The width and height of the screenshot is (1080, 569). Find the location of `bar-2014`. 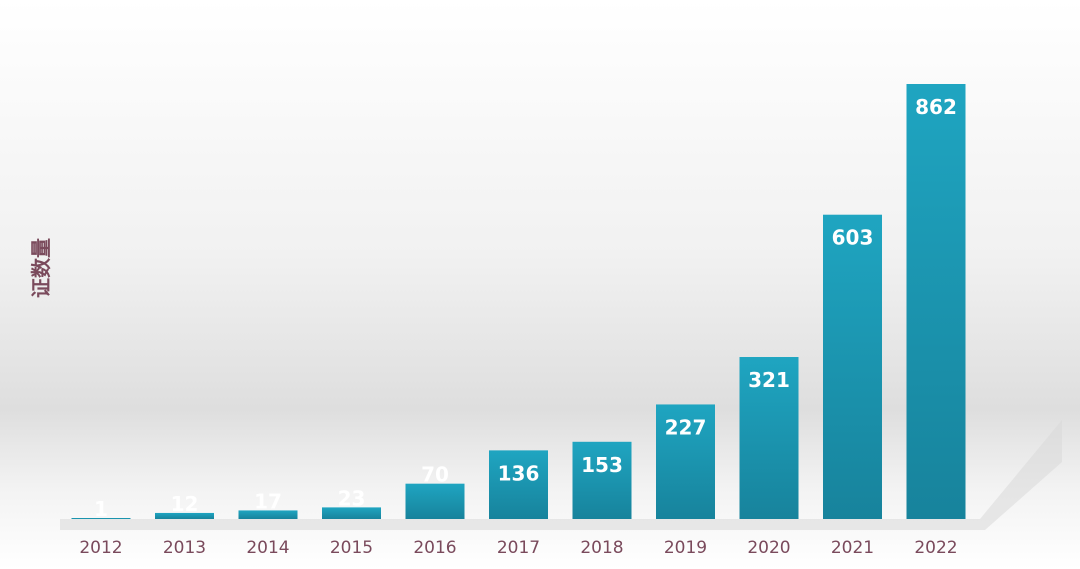

bar-2014 is located at coordinates (268, 514).